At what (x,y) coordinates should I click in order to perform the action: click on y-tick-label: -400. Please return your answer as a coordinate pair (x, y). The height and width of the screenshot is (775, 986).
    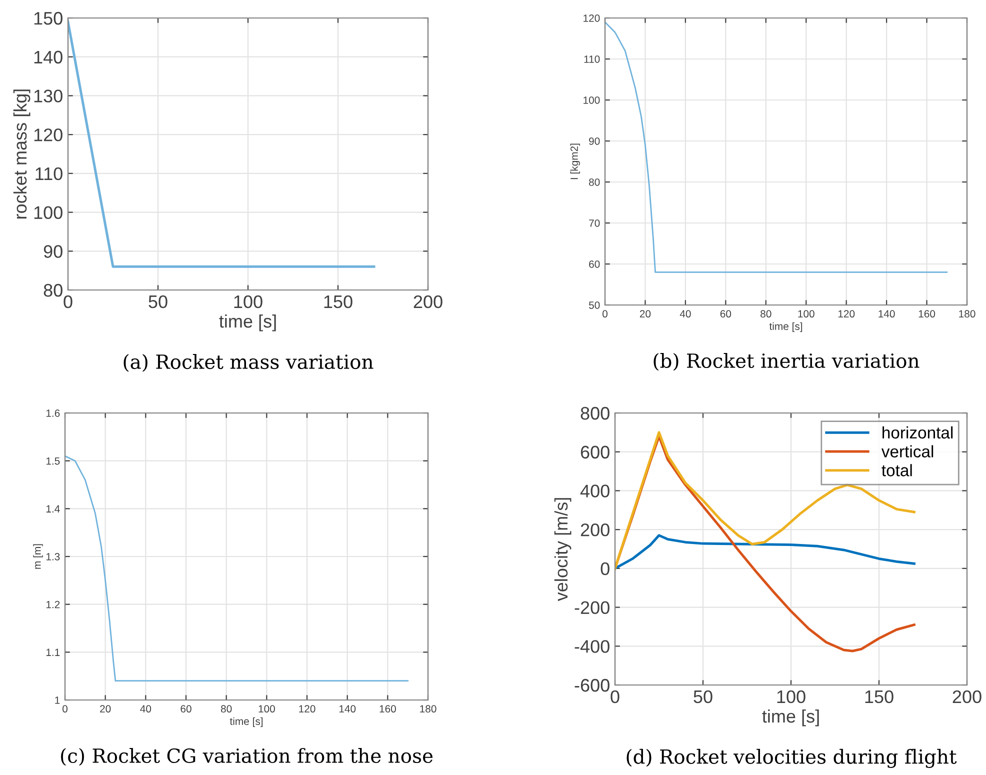
    Looking at the image, I should click on (592, 646).